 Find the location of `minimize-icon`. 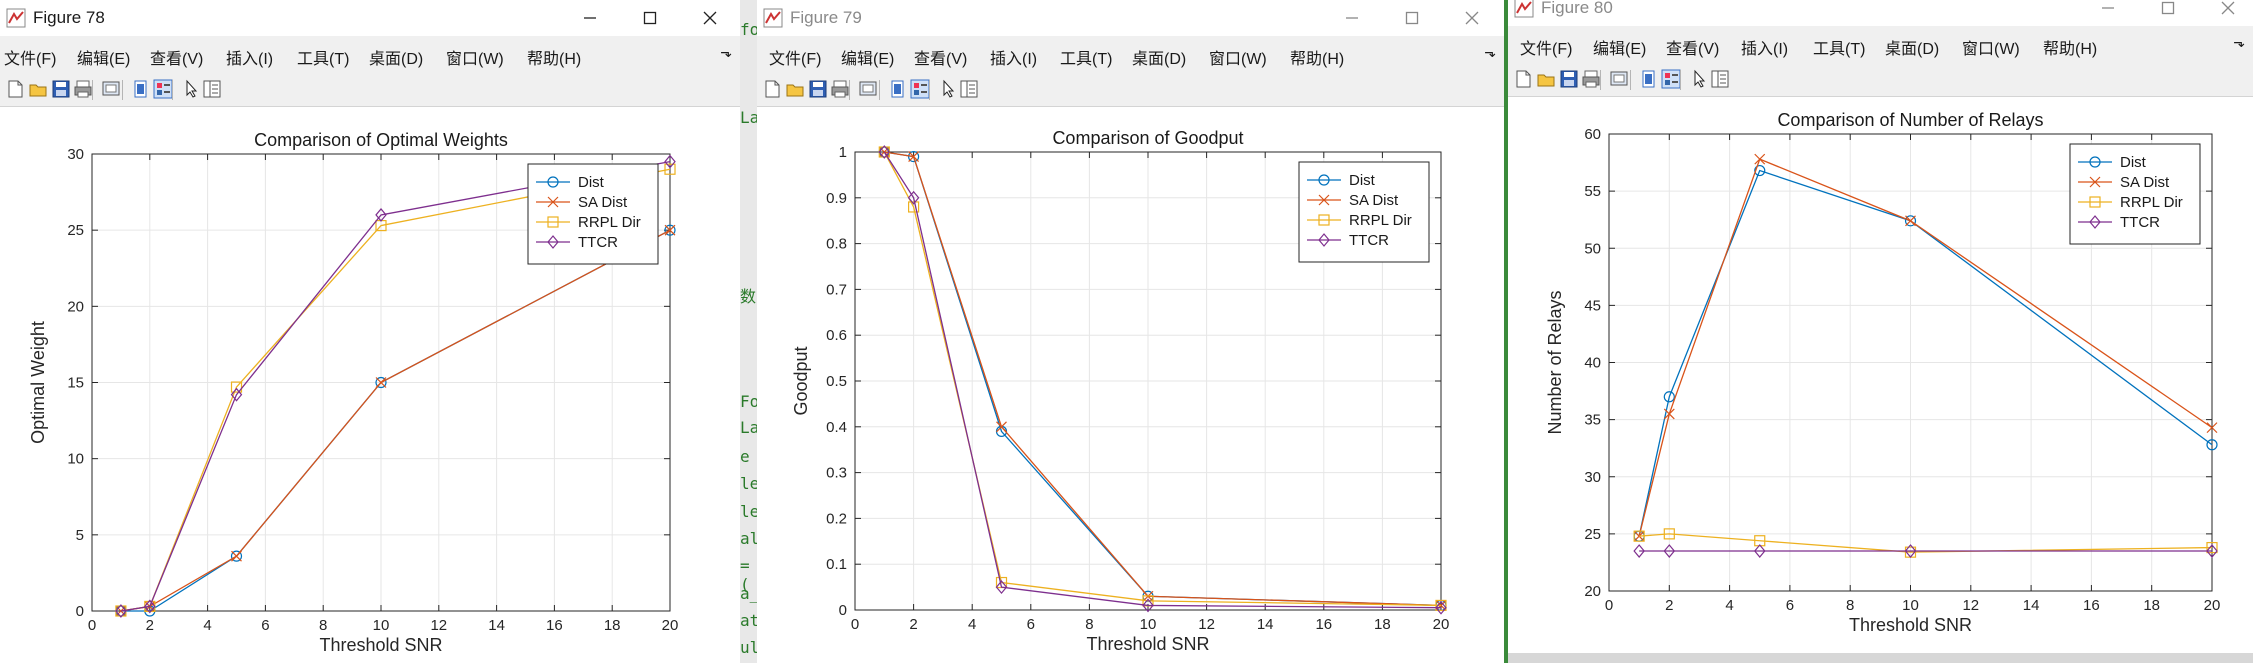

minimize-icon is located at coordinates (590, 18).